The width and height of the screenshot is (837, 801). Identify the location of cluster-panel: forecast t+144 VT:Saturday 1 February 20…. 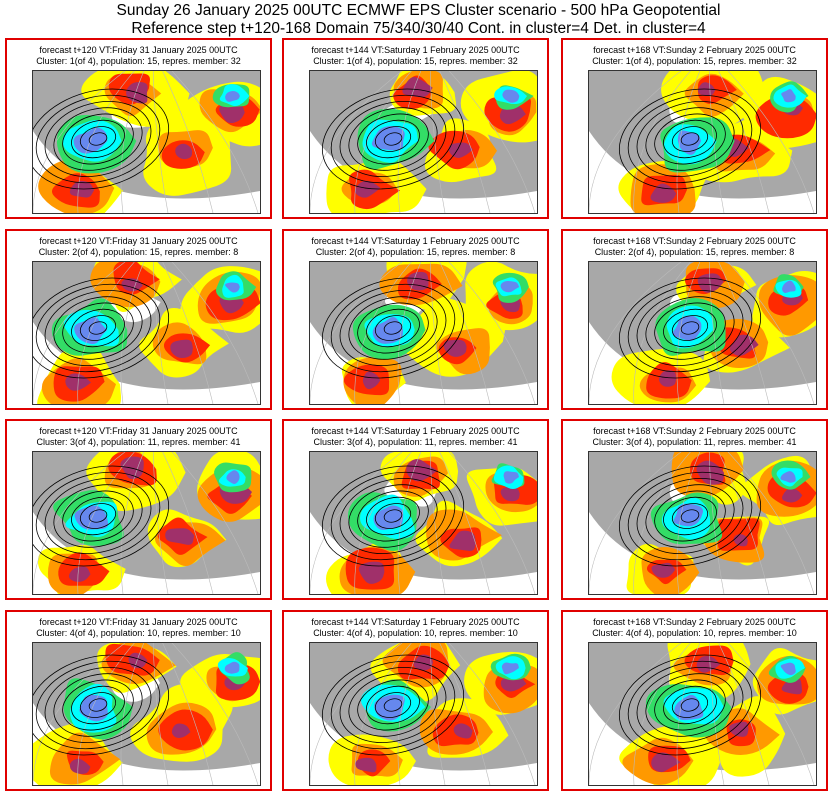
(415, 700).